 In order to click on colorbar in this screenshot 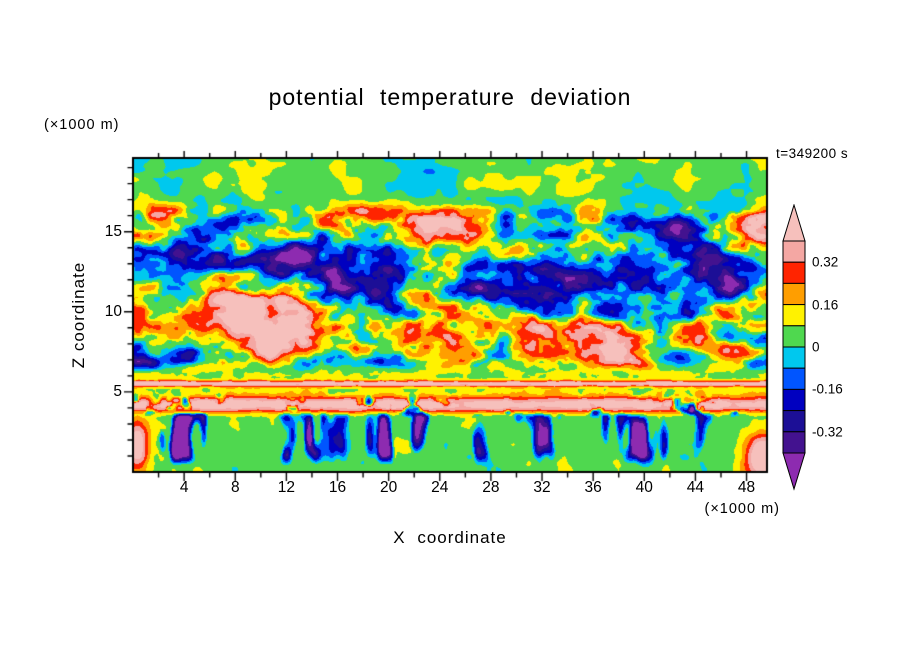, I will do `click(794, 347)`.